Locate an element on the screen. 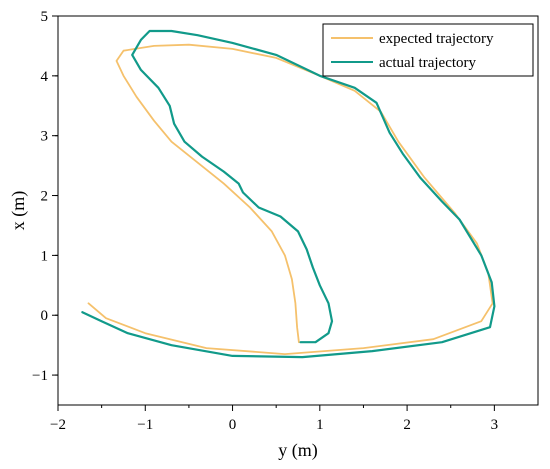 Image resolution: width=550 pixels, height=469 pixels. y-tick-label: −1 is located at coordinates (40, 376).